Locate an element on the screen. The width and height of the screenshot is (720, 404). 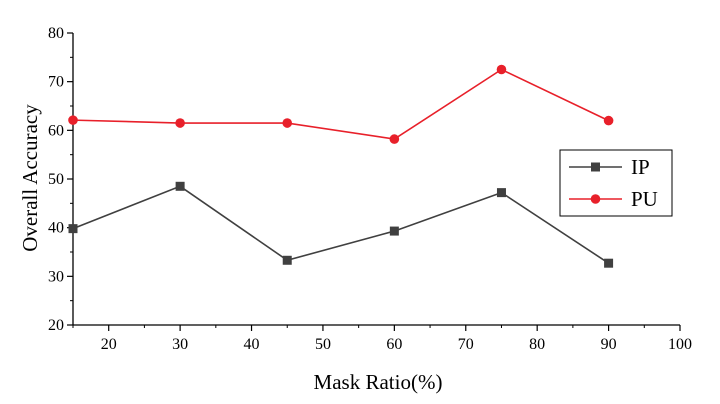
y-axis-title: Overall Accuracy is located at coordinates (30, 178).